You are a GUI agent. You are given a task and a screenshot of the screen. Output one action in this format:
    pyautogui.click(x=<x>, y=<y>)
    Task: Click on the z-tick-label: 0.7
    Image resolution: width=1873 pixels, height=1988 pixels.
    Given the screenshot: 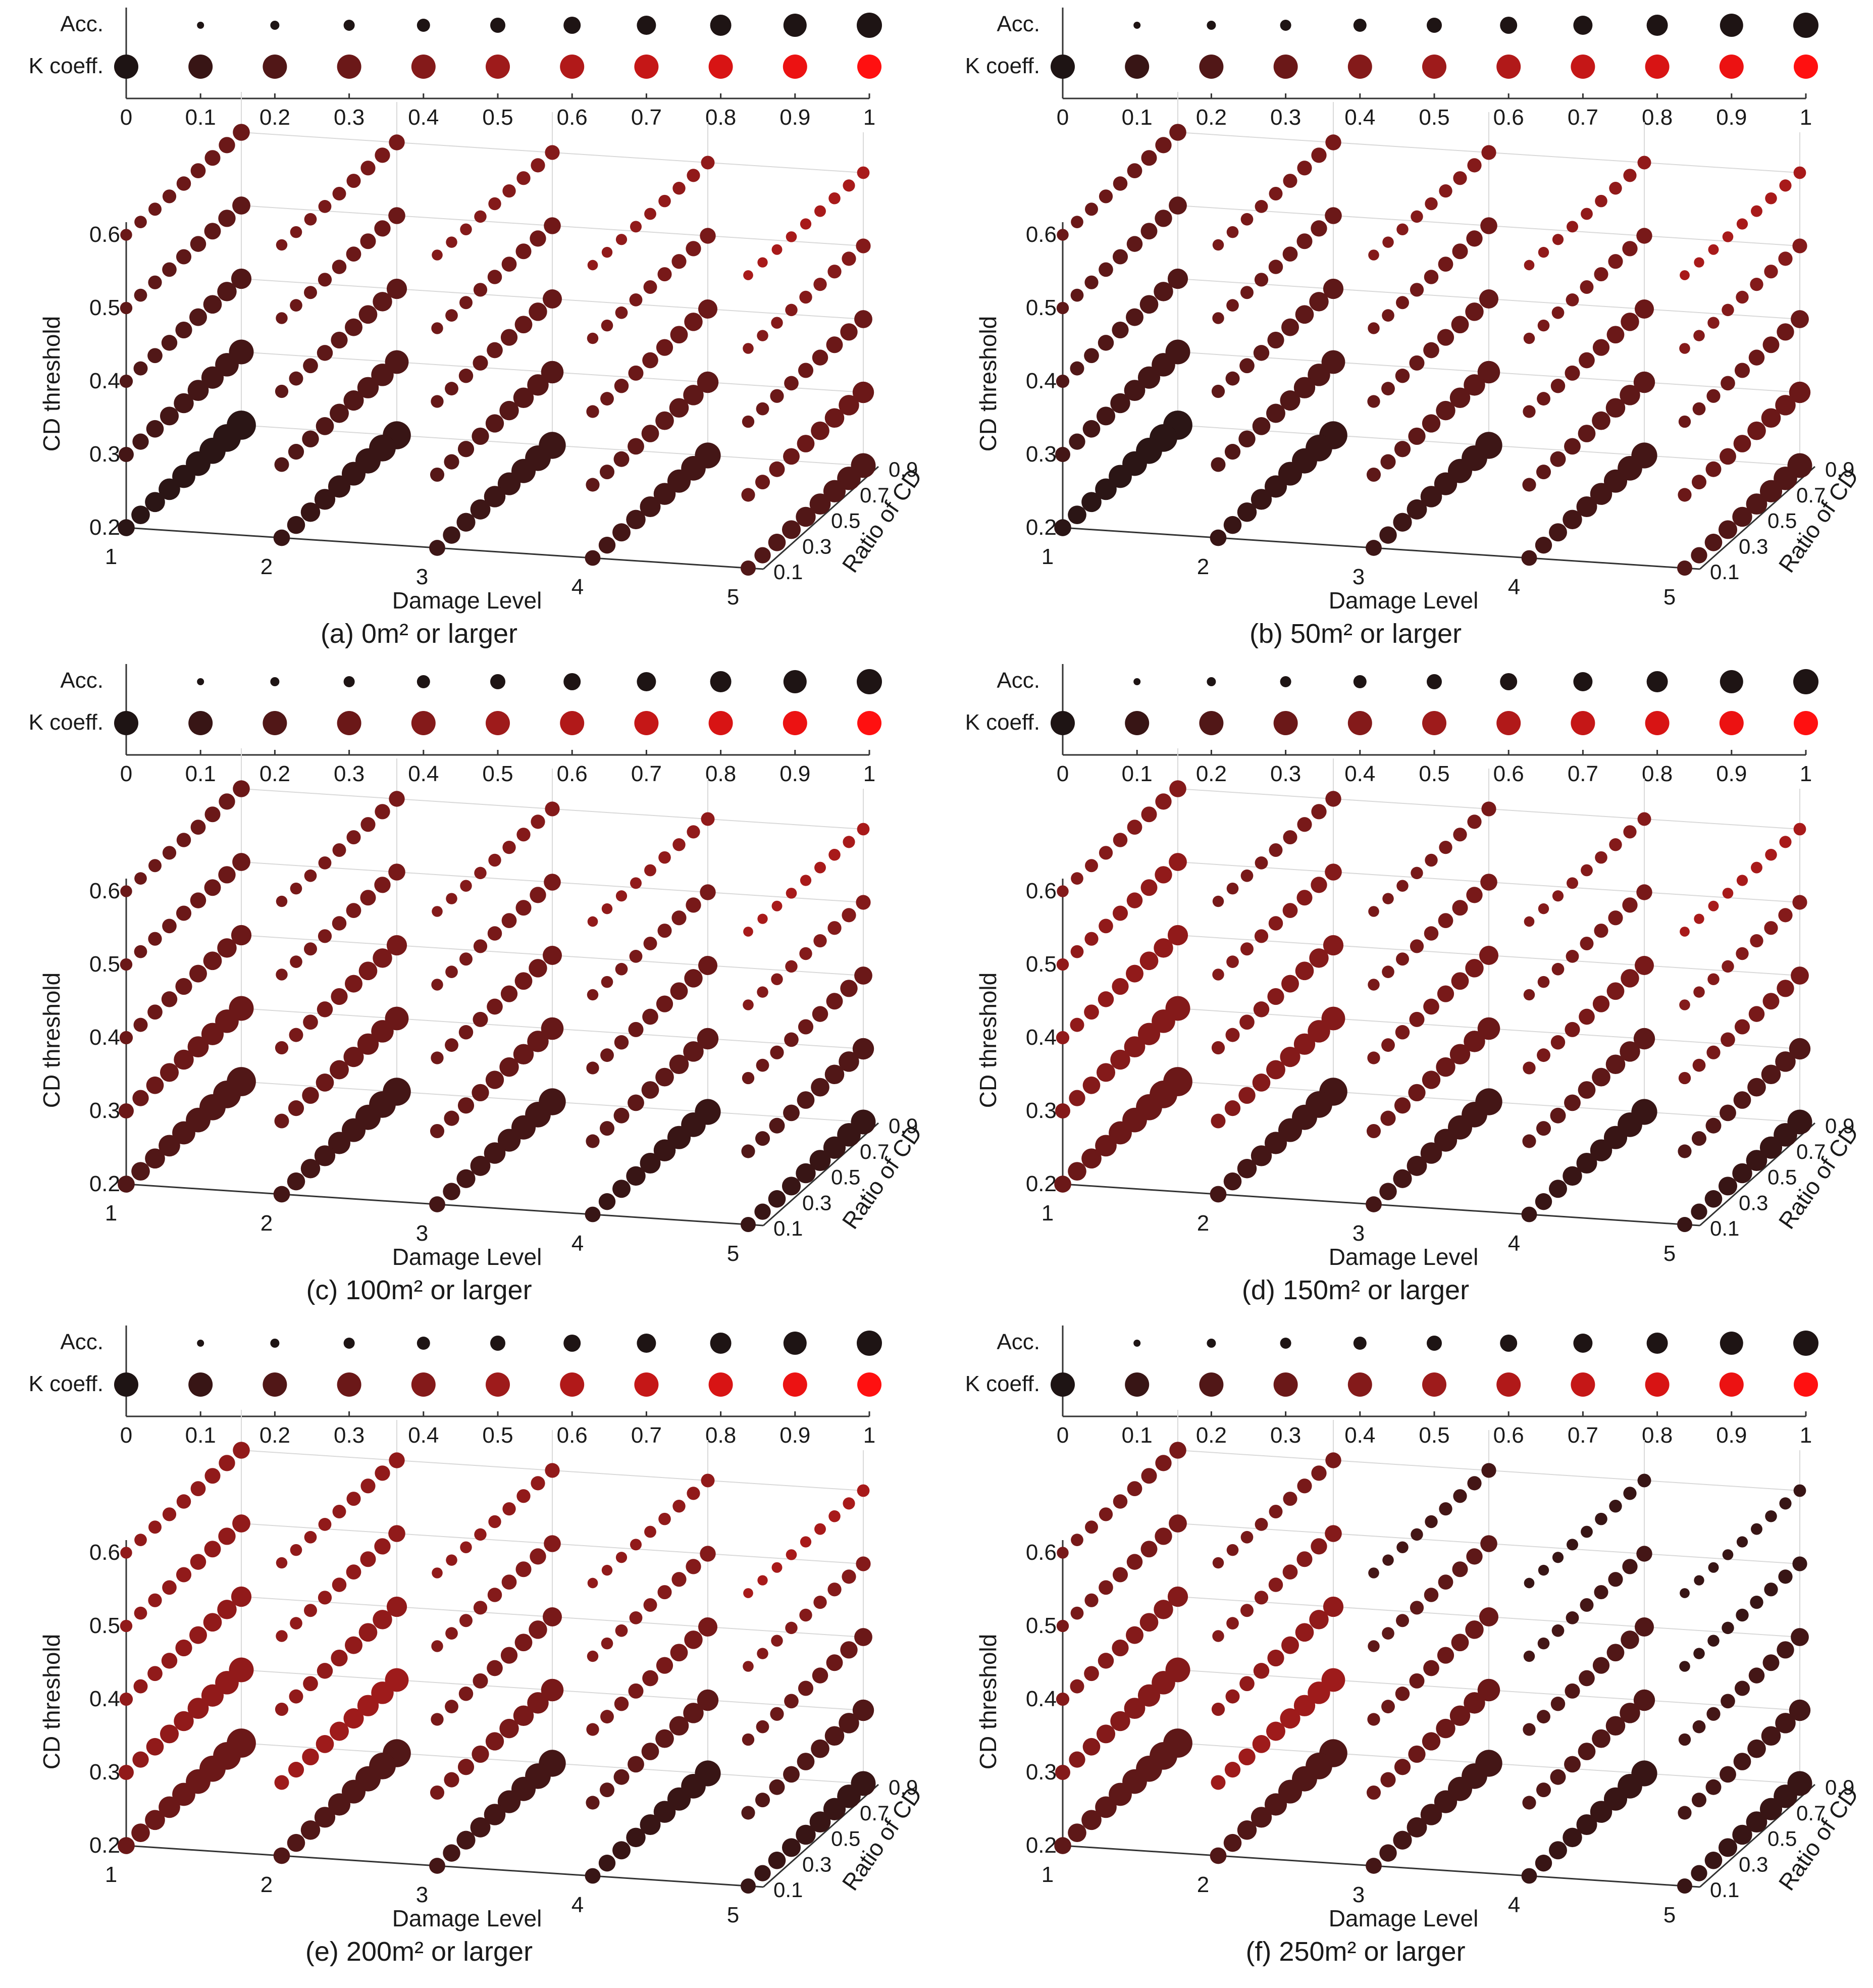 What is the action you would take?
    pyautogui.click(x=1811, y=495)
    